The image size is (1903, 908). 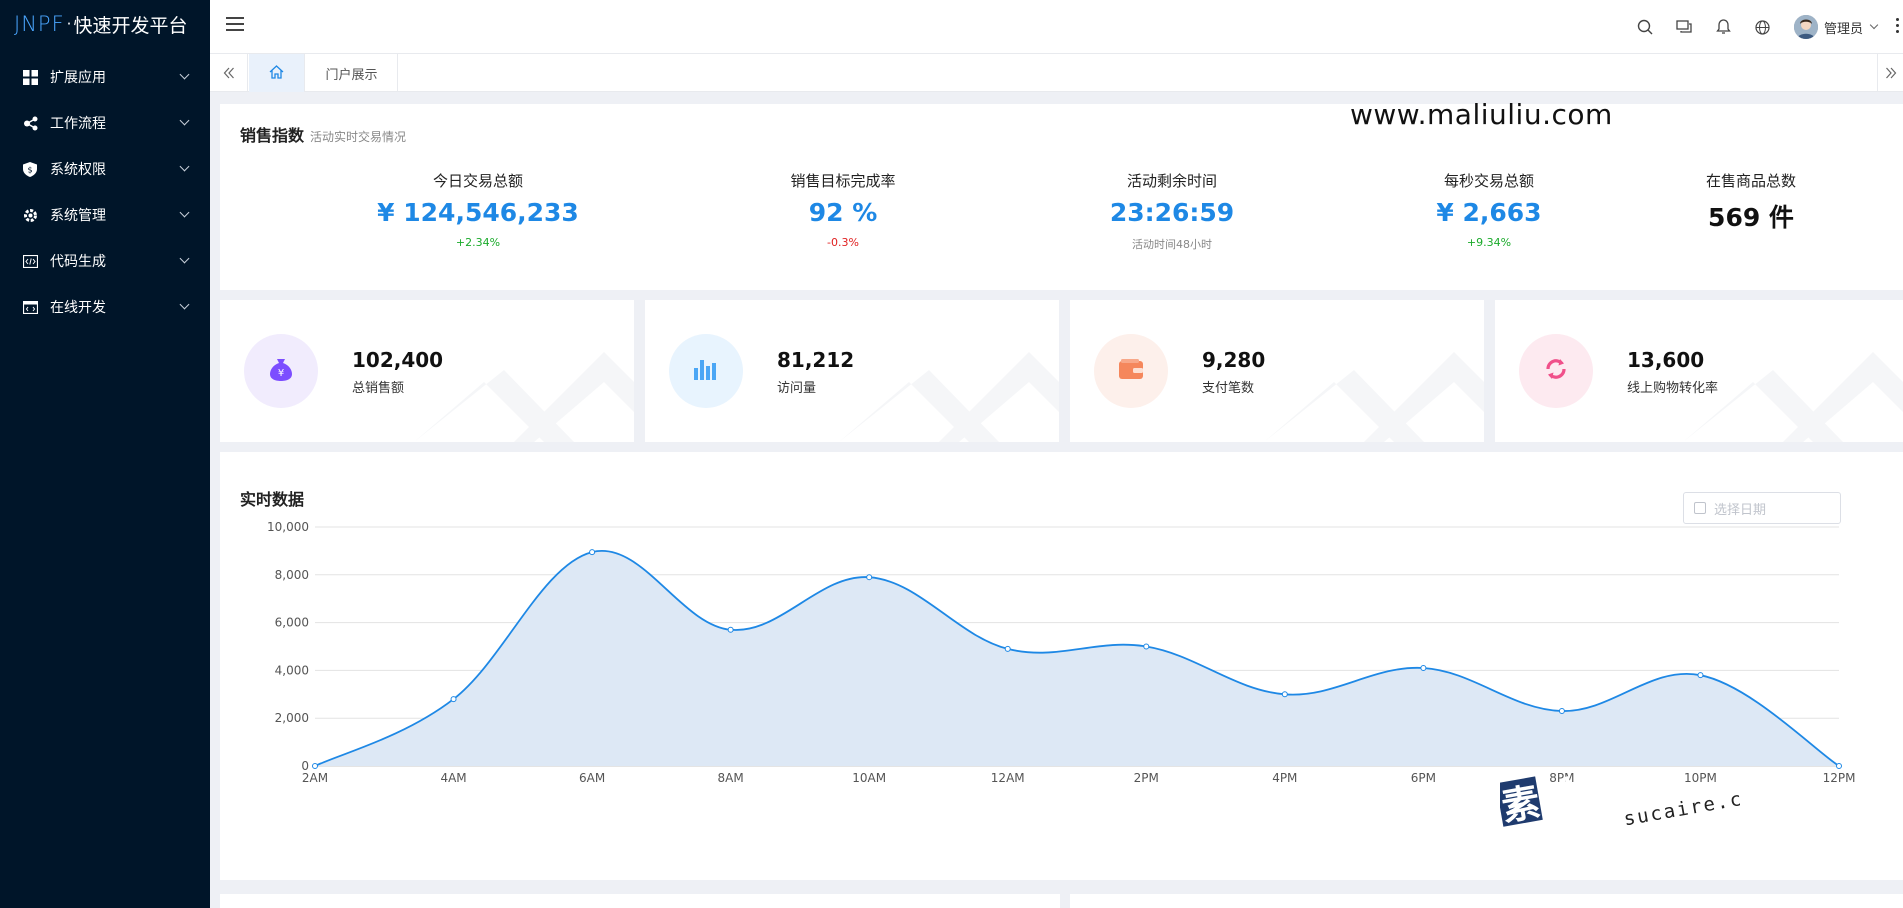 I want to click on avatar, so click(x=1805, y=27).